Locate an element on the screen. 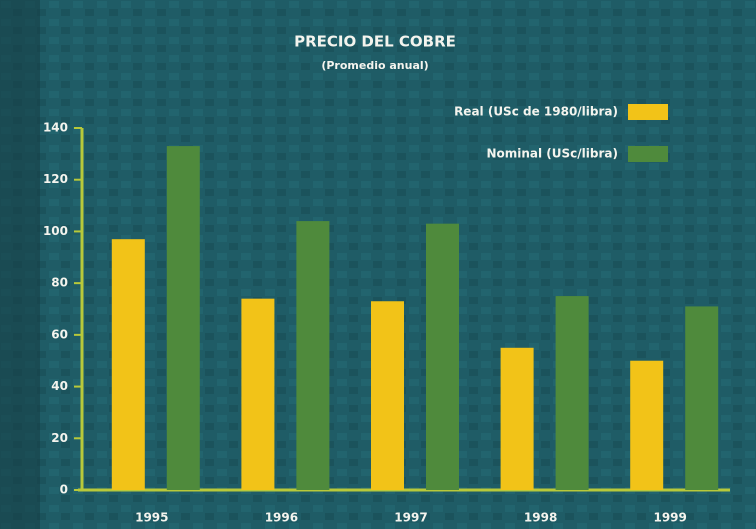 The image size is (756, 529). legend-label: Nominal (USc/libra) is located at coordinates (552, 154).